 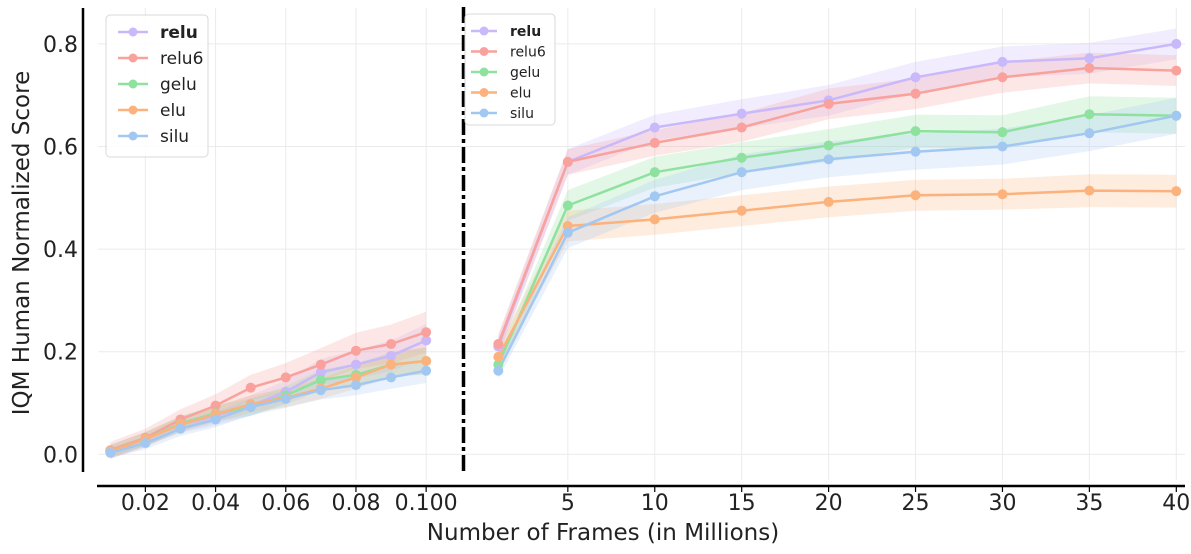 I want to click on legend-left: relu relu6 gelu elu silu, so click(x=157, y=86).